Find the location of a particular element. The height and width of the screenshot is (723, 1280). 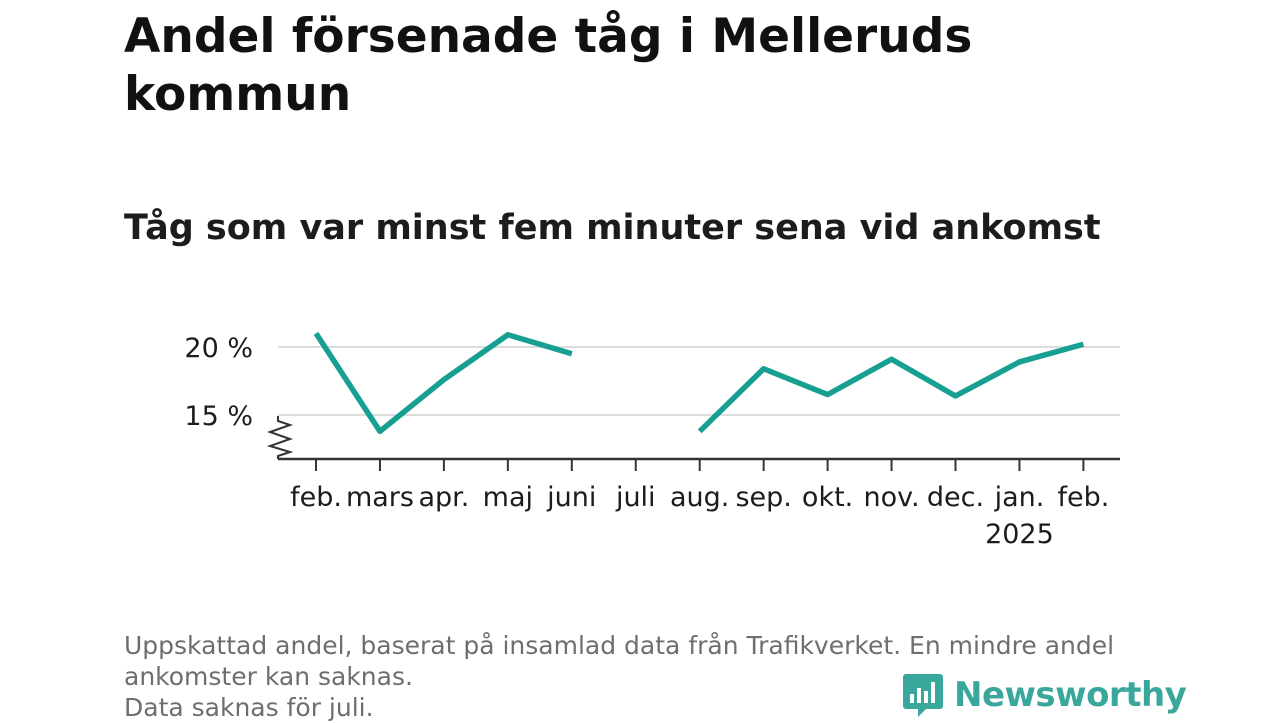

x-tick-label: juni is located at coordinates (571, 497).